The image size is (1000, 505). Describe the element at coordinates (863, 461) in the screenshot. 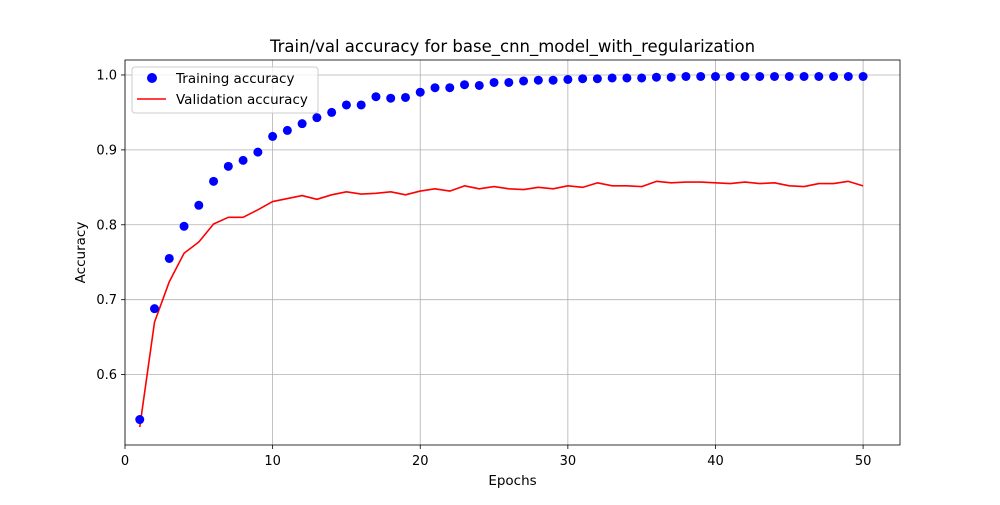

I see `x-tick-label: 50` at that location.